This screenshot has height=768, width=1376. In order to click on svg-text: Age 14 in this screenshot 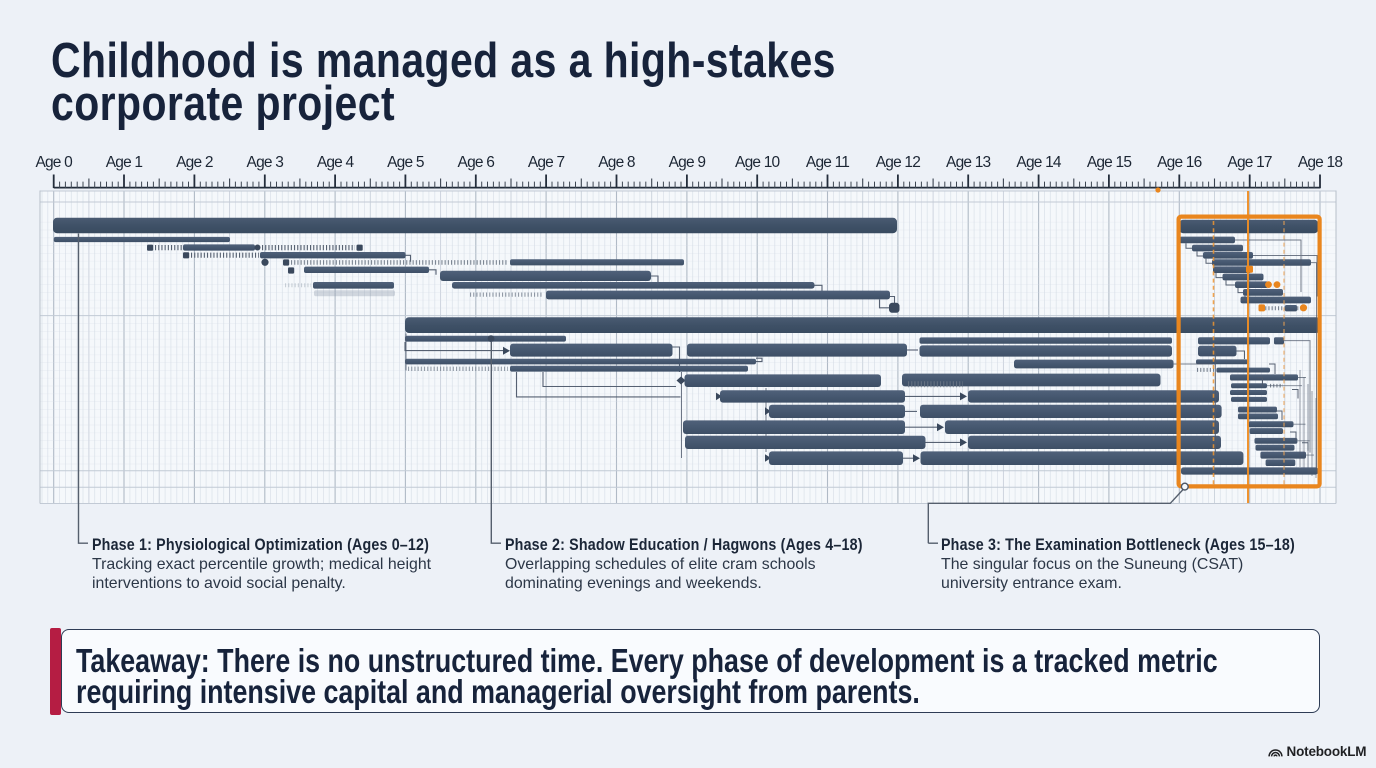, I will do `click(1039, 162)`.